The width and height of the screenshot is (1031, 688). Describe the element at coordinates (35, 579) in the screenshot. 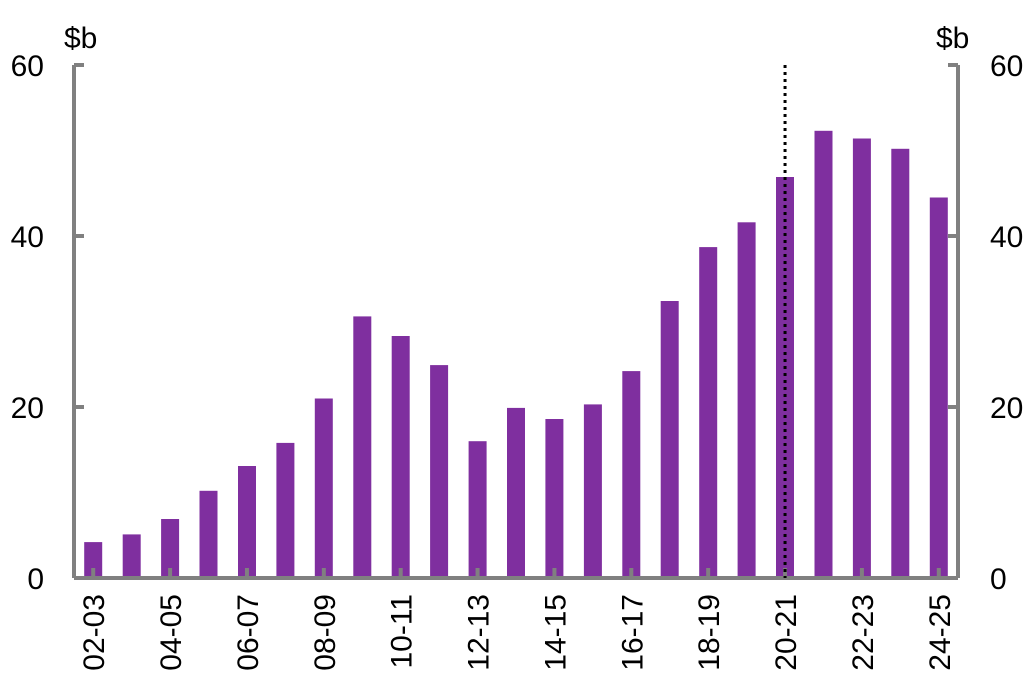

I see `left-y-tick-label: 0` at that location.